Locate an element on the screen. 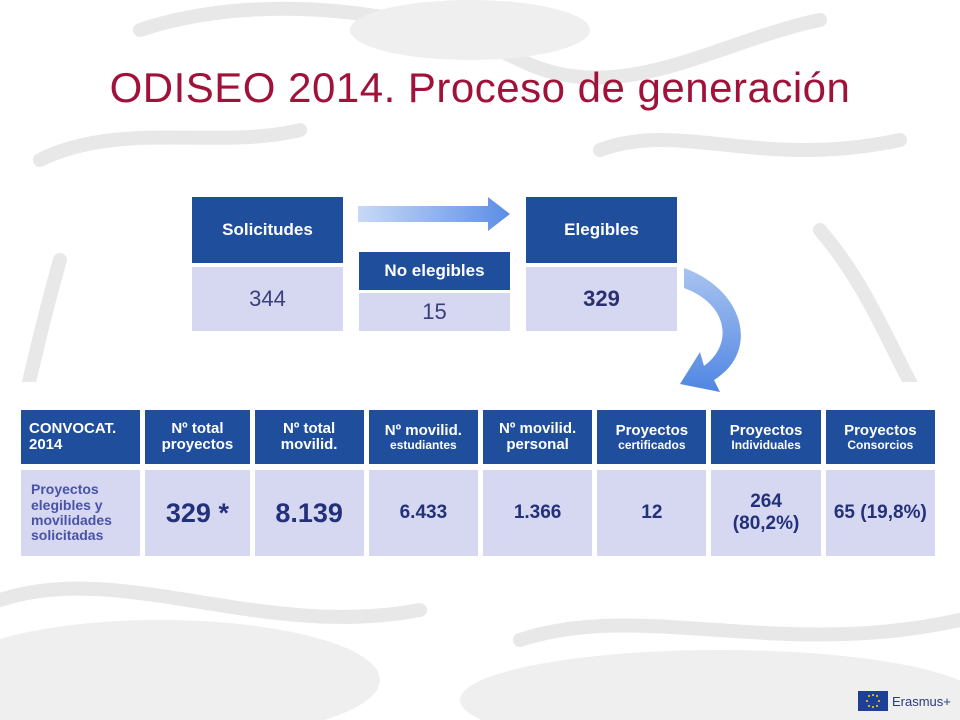 Image resolution: width=960 pixels, height=720 pixels. col-header-proyectos-individuales: Proyectos Individuales is located at coordinates (766, 440).